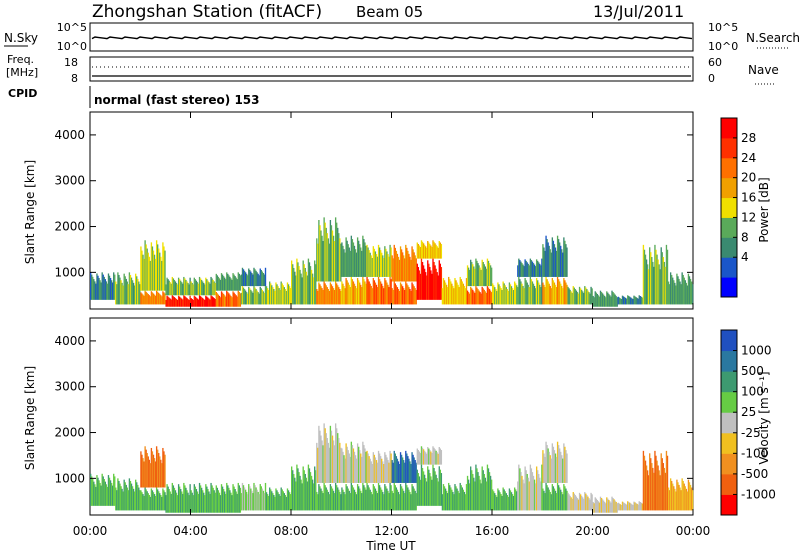 This screenshot has height=554, width=800. I want to click on velocity-colorbar-swatch, so click(729, 505).